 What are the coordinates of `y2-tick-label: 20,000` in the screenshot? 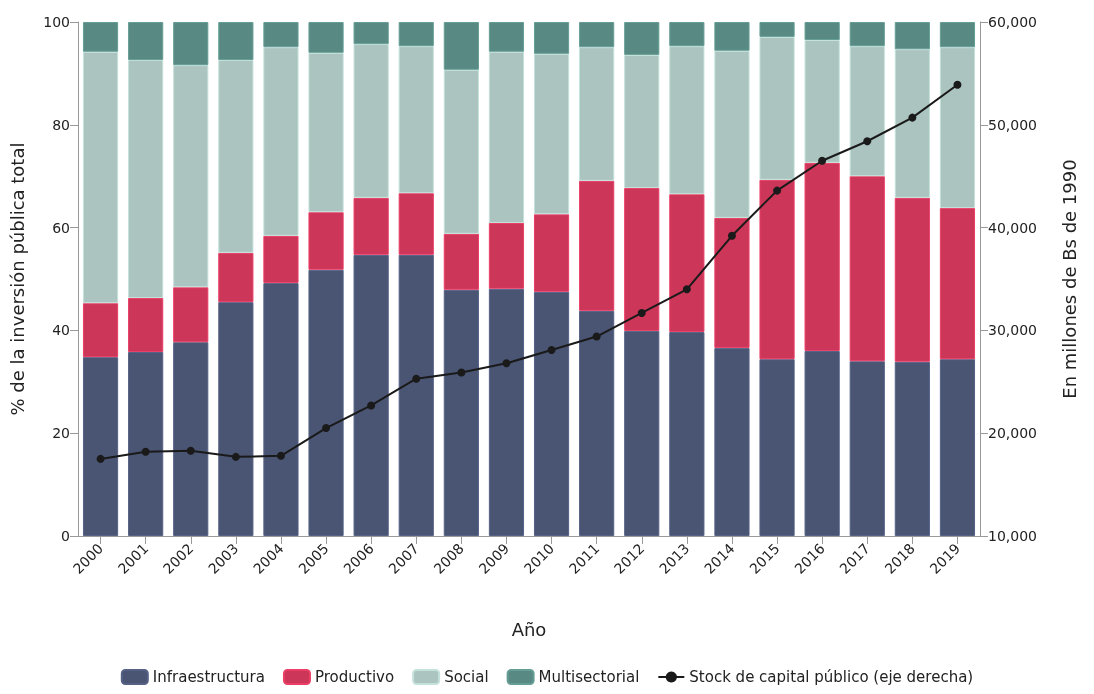 It's located at (1012, 433).